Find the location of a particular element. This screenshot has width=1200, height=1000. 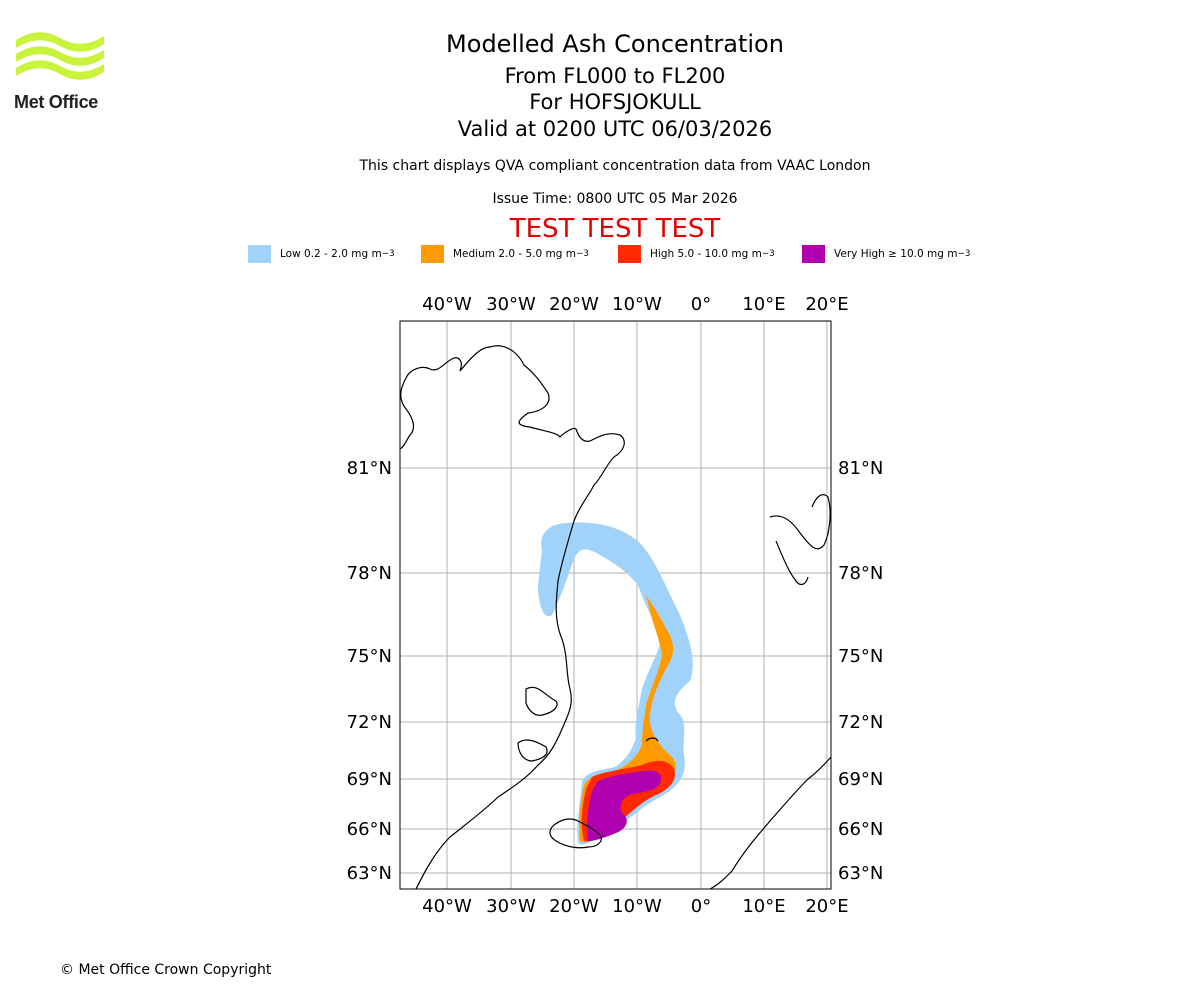

chart-title: Modelled Ash Concentration is located at coordinates (615, 44).